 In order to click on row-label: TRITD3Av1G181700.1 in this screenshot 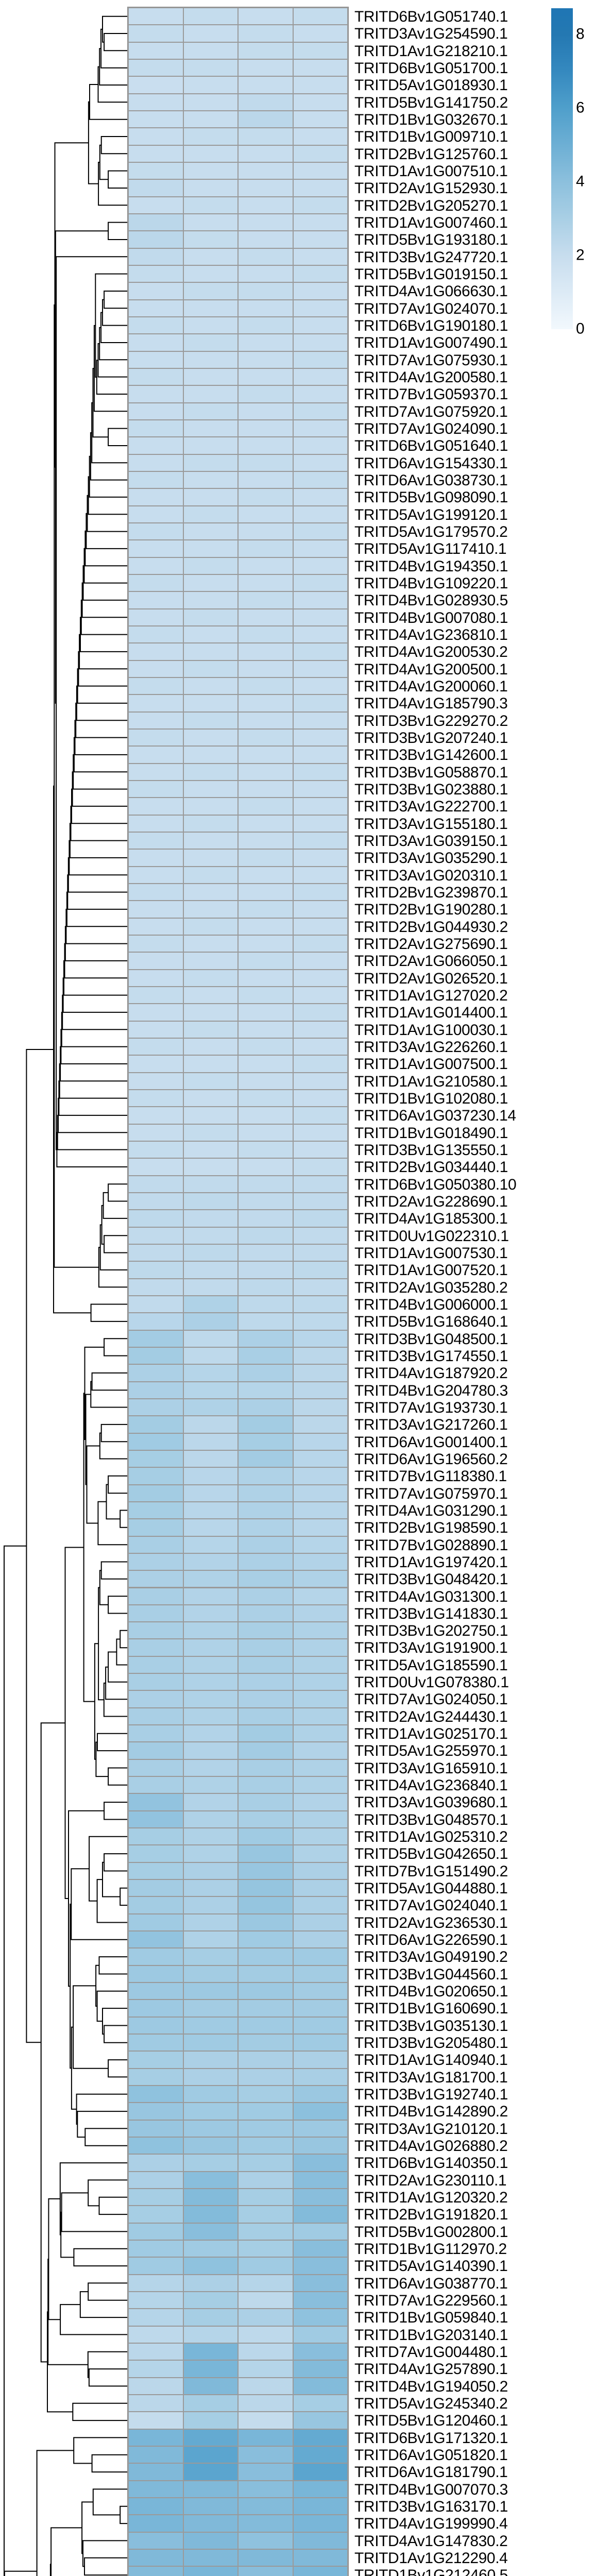, I will do `click(431, 2077)`.